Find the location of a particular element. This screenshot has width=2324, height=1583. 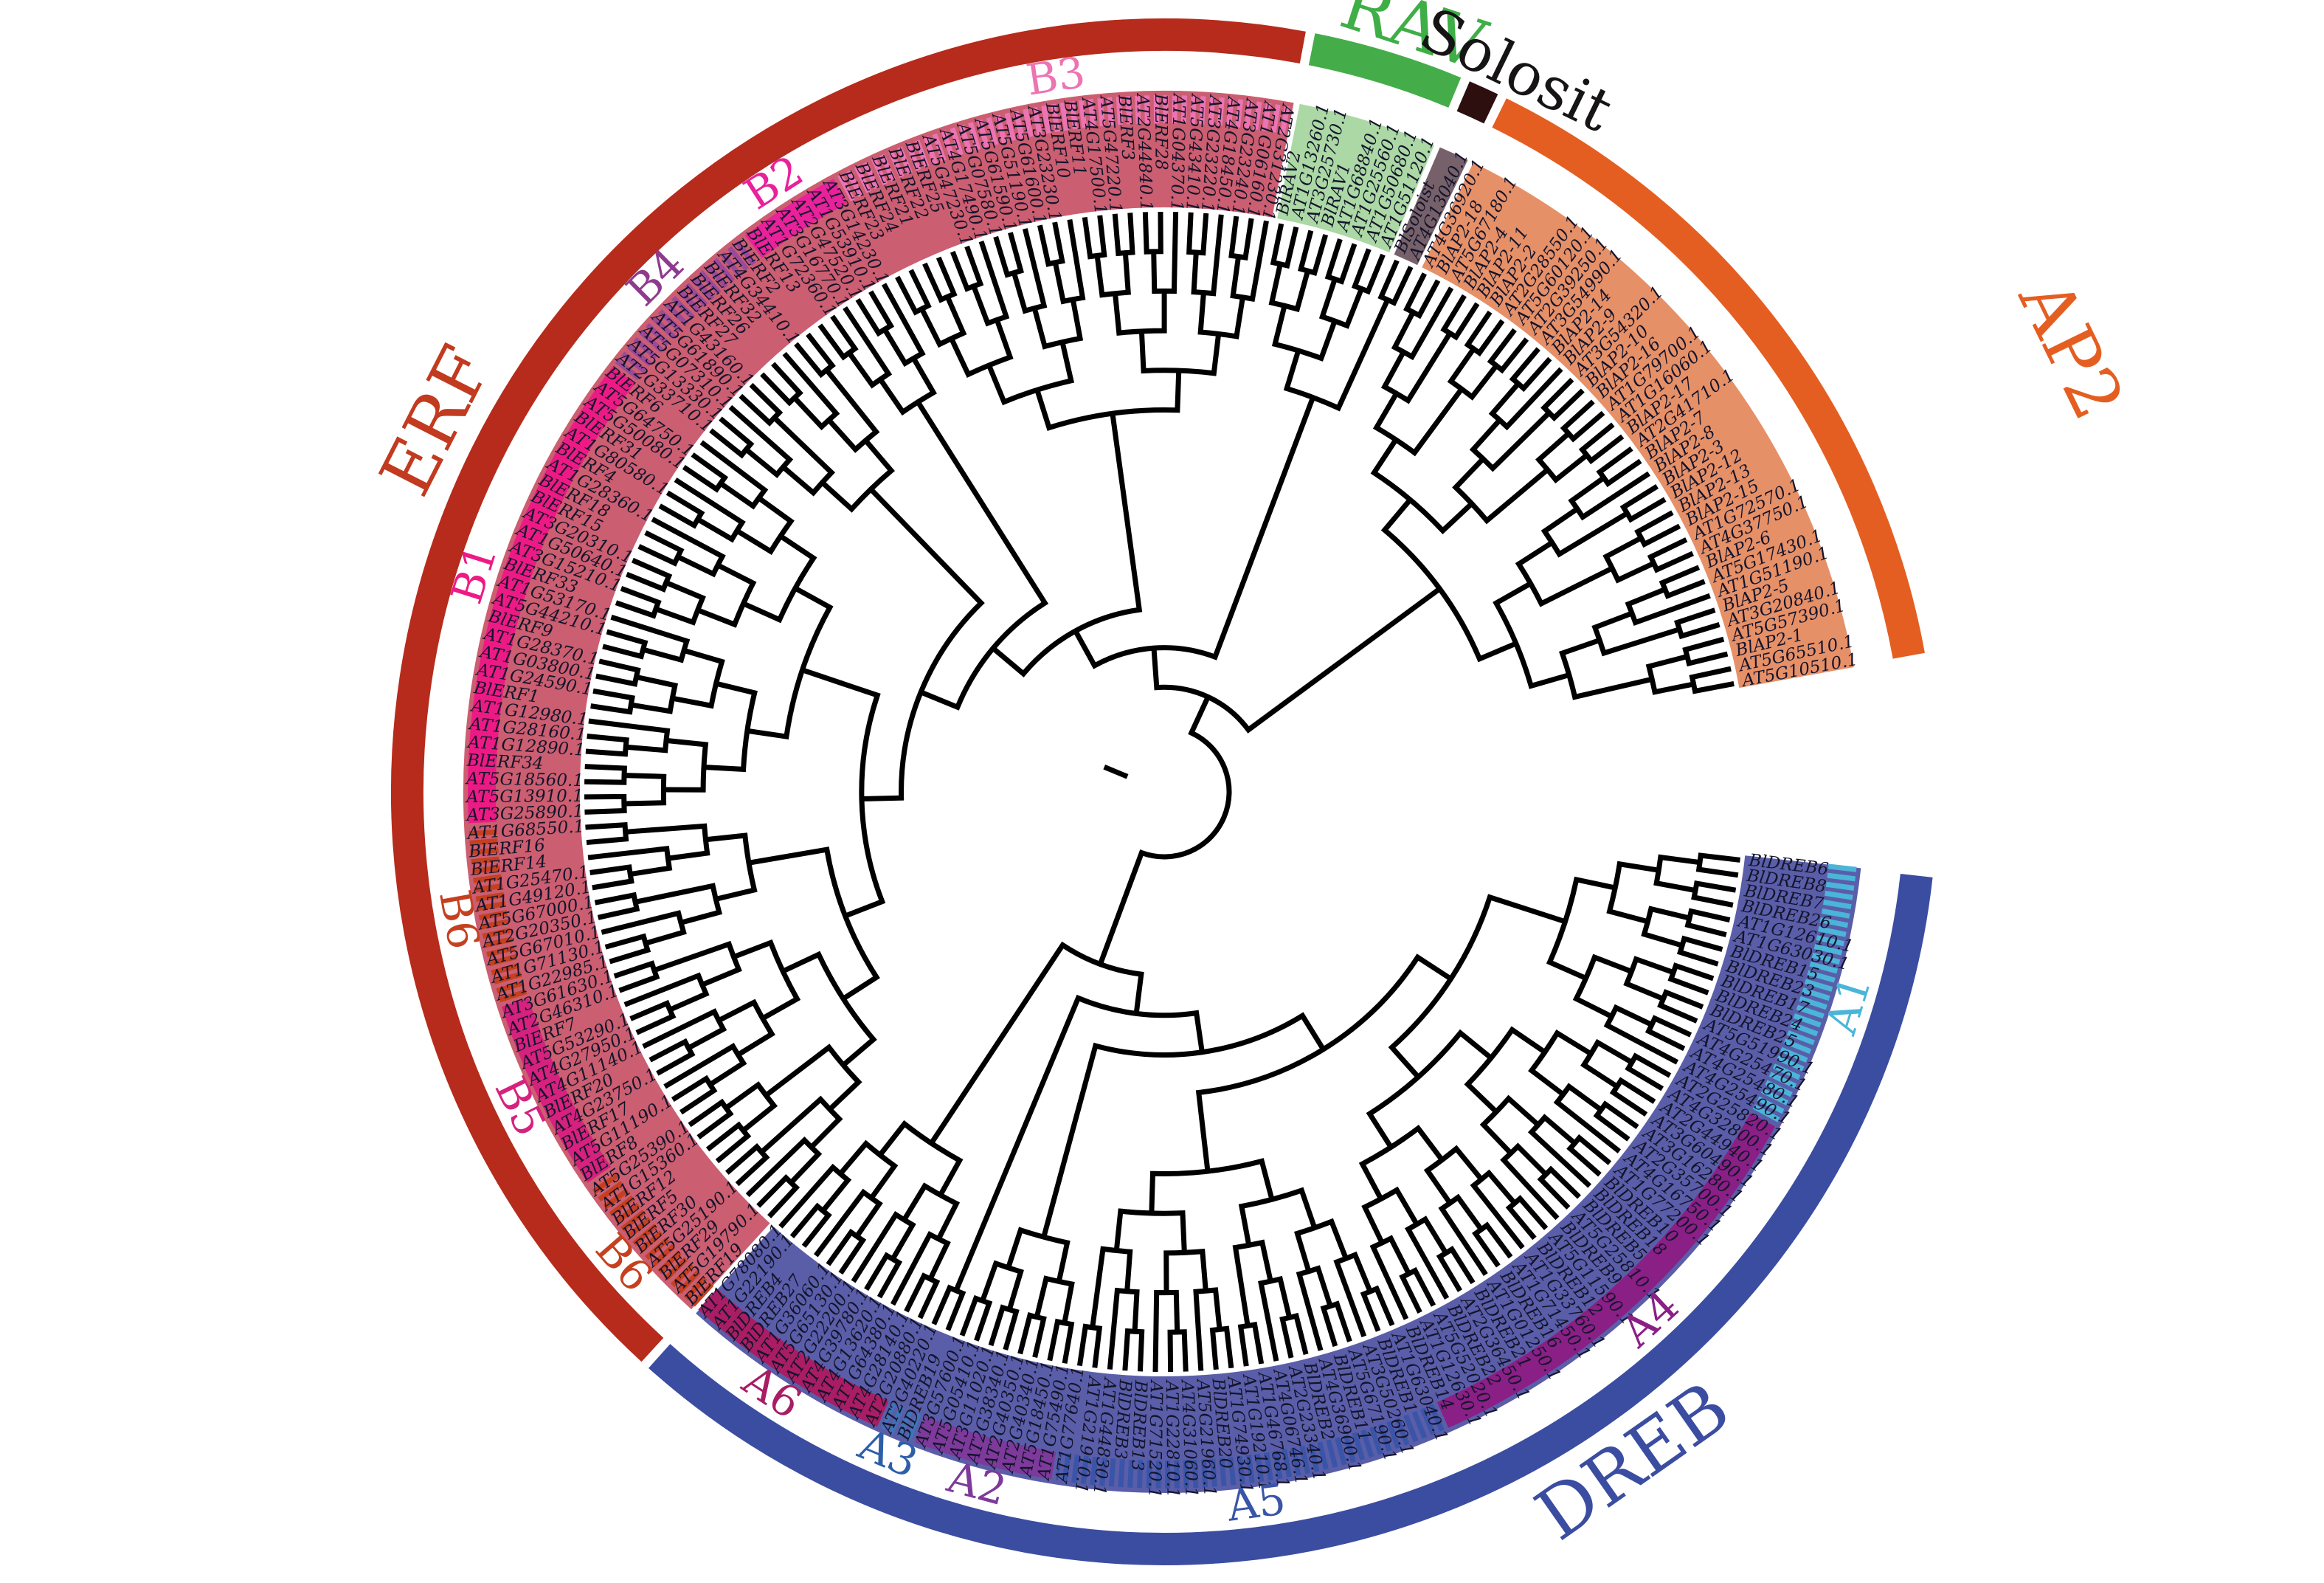

leaf-label: AT1G04370.1 is located at coordinates (1178, 151).